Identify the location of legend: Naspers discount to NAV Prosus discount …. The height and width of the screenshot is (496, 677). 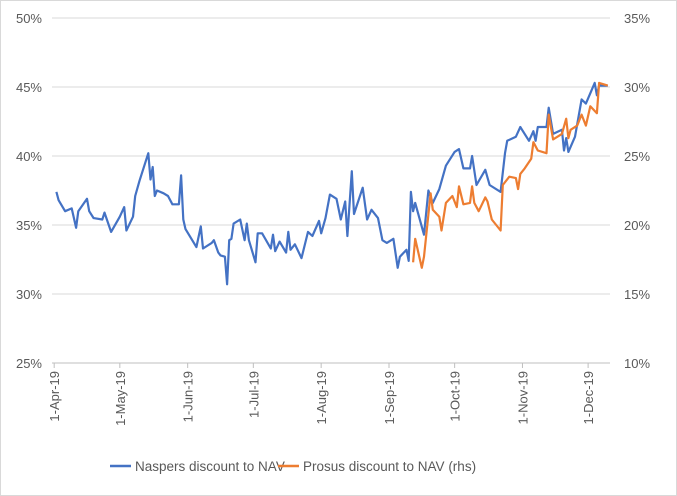
(293, 466).